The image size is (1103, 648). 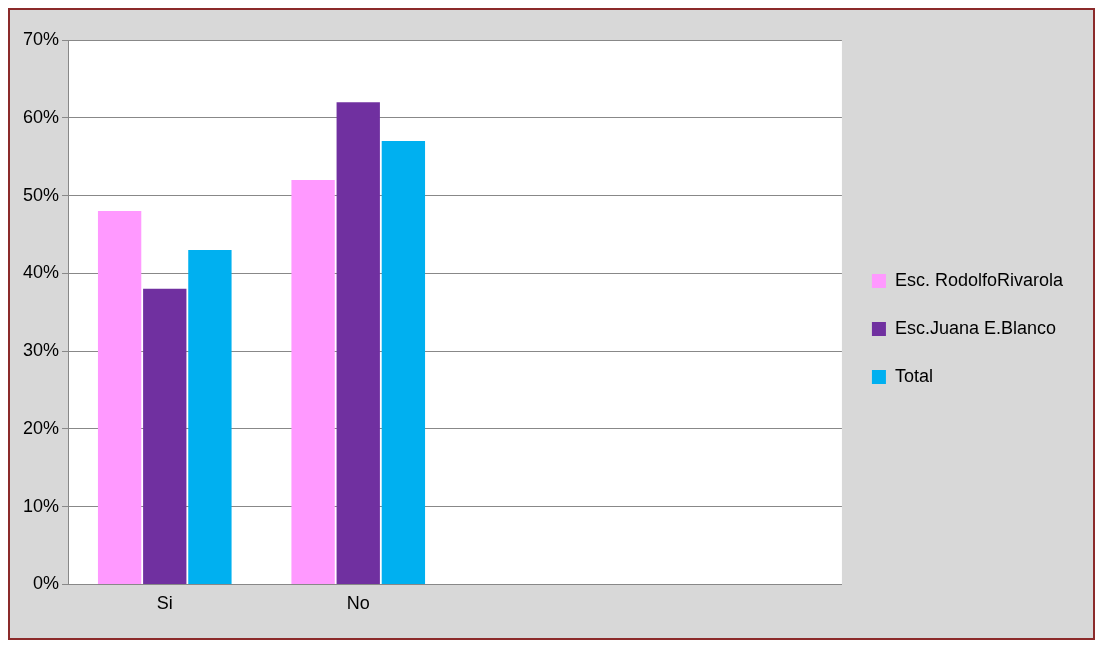 What do you see at coordinates (975, 327) in the screenshot?
I see `legend-label: Esc.Juana E.Blanco` at bounding box center [975, 327].